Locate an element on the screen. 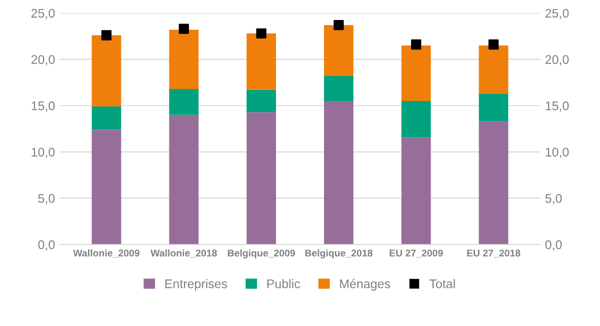 The image size is (600, 326). x-tick-label: EU 27_2009 is located at coordinates (416, 254).